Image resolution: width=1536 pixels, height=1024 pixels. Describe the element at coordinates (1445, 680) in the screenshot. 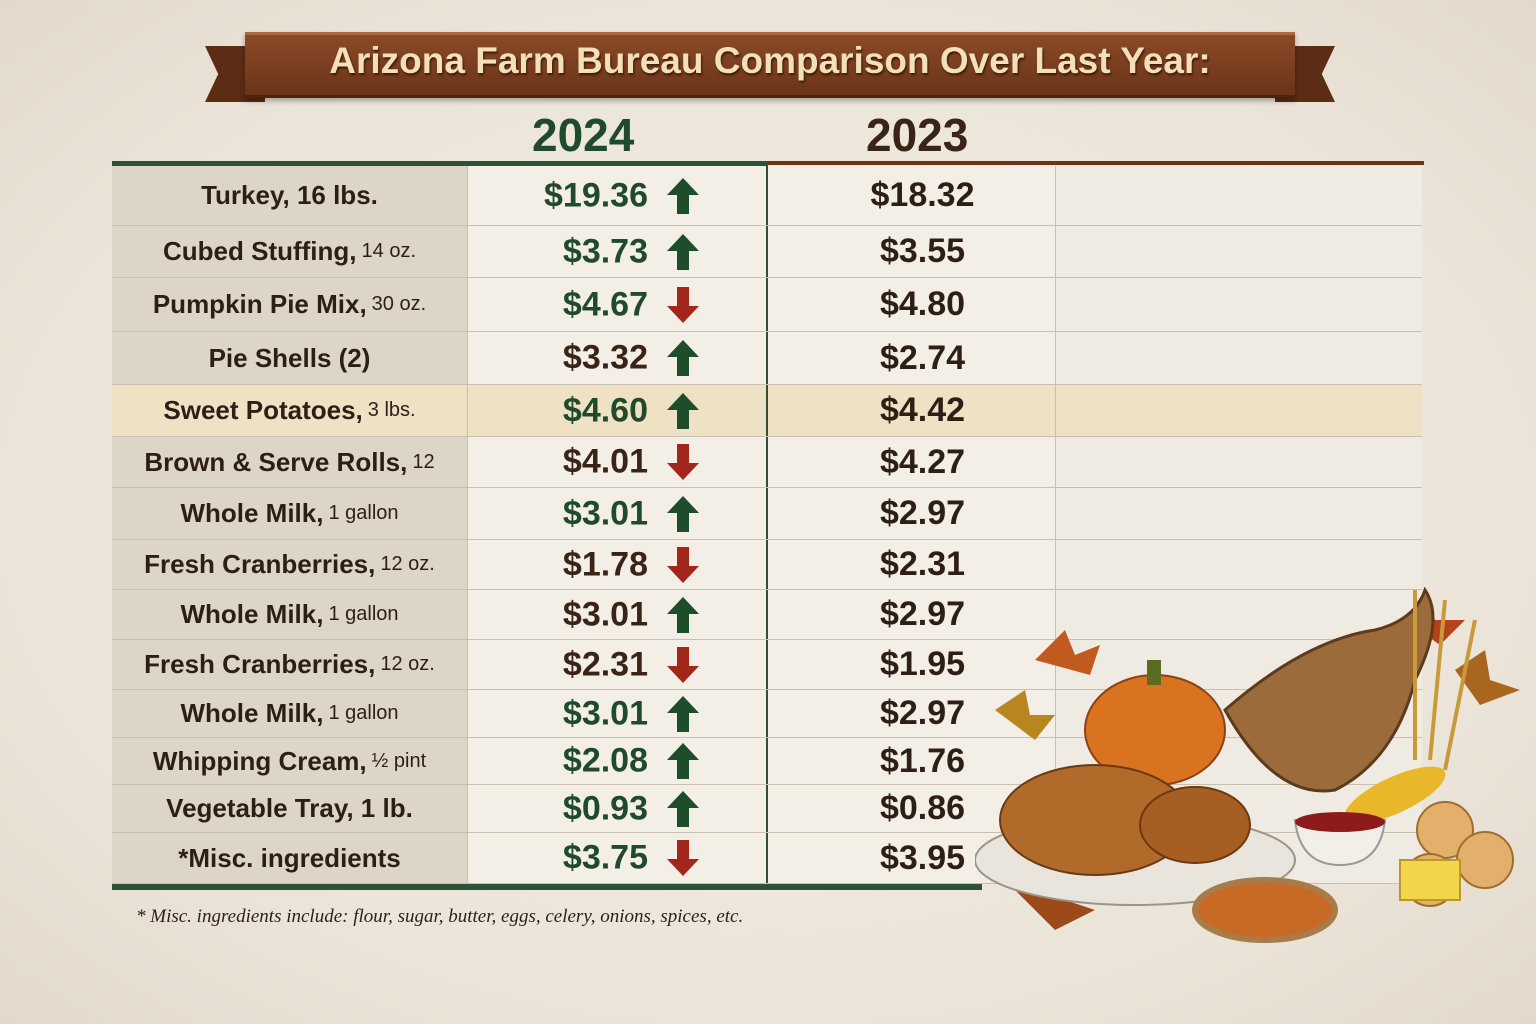

I see `wheat` at that location.